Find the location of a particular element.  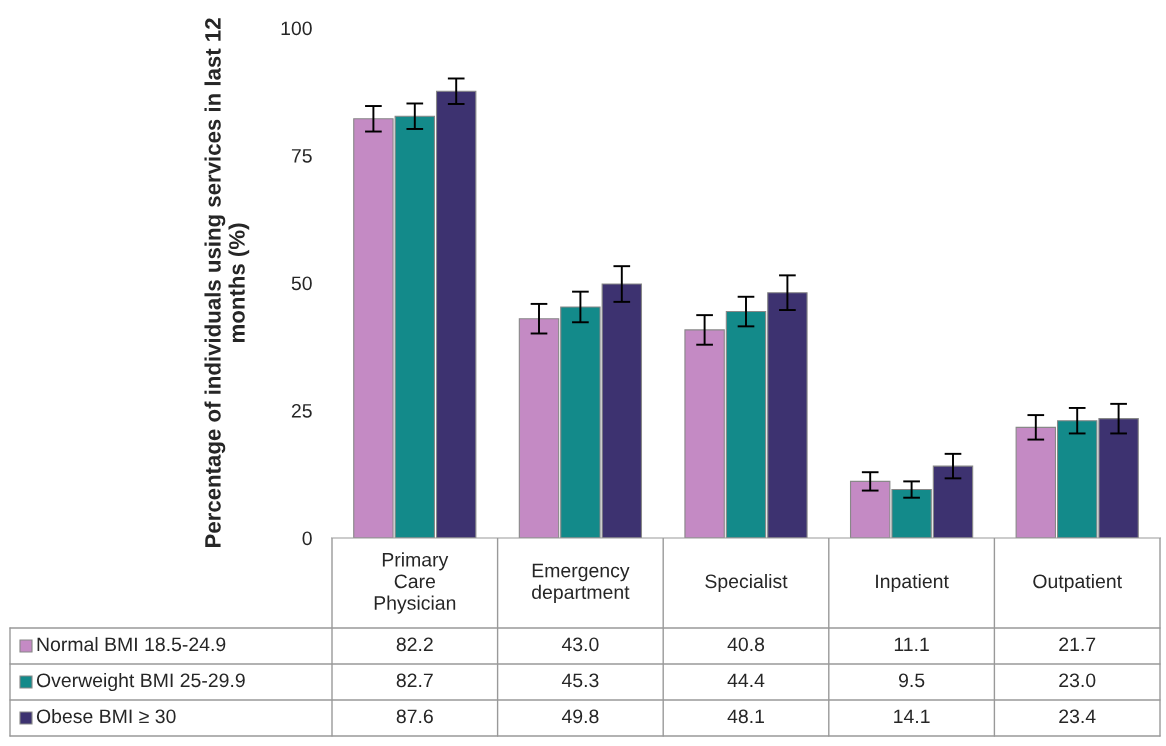

data-label: 11.1 is located at coordinates (911, 644).